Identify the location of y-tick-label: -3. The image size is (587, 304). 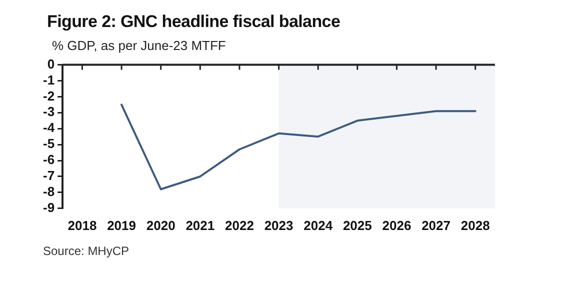
(48, 112).